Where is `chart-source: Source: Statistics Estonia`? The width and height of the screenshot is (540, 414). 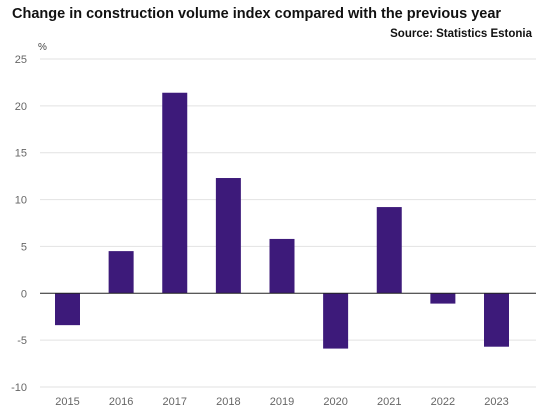
chart-source: Source: Statistics Estonia is located at coordinates (461, 34).